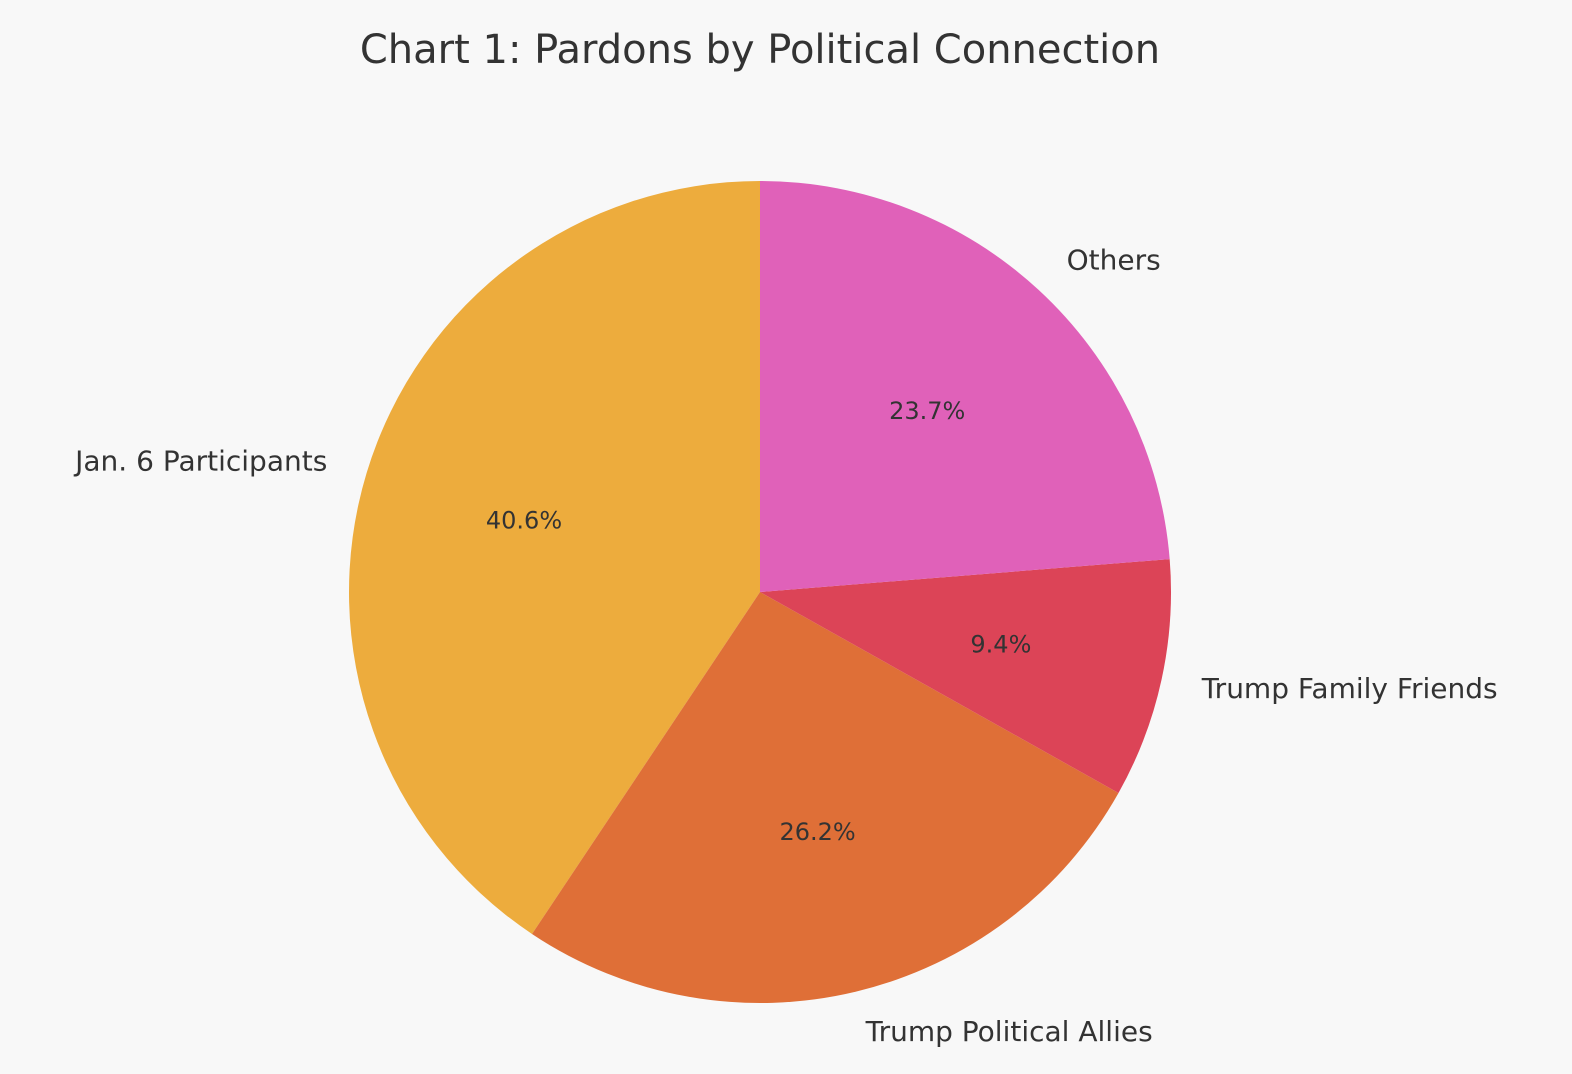 The width and height of the screenshot is (1572, 1074). Describe the element at coordinates (1114, 259) in the screenshot. I see `category-label-others: Others` at that location.